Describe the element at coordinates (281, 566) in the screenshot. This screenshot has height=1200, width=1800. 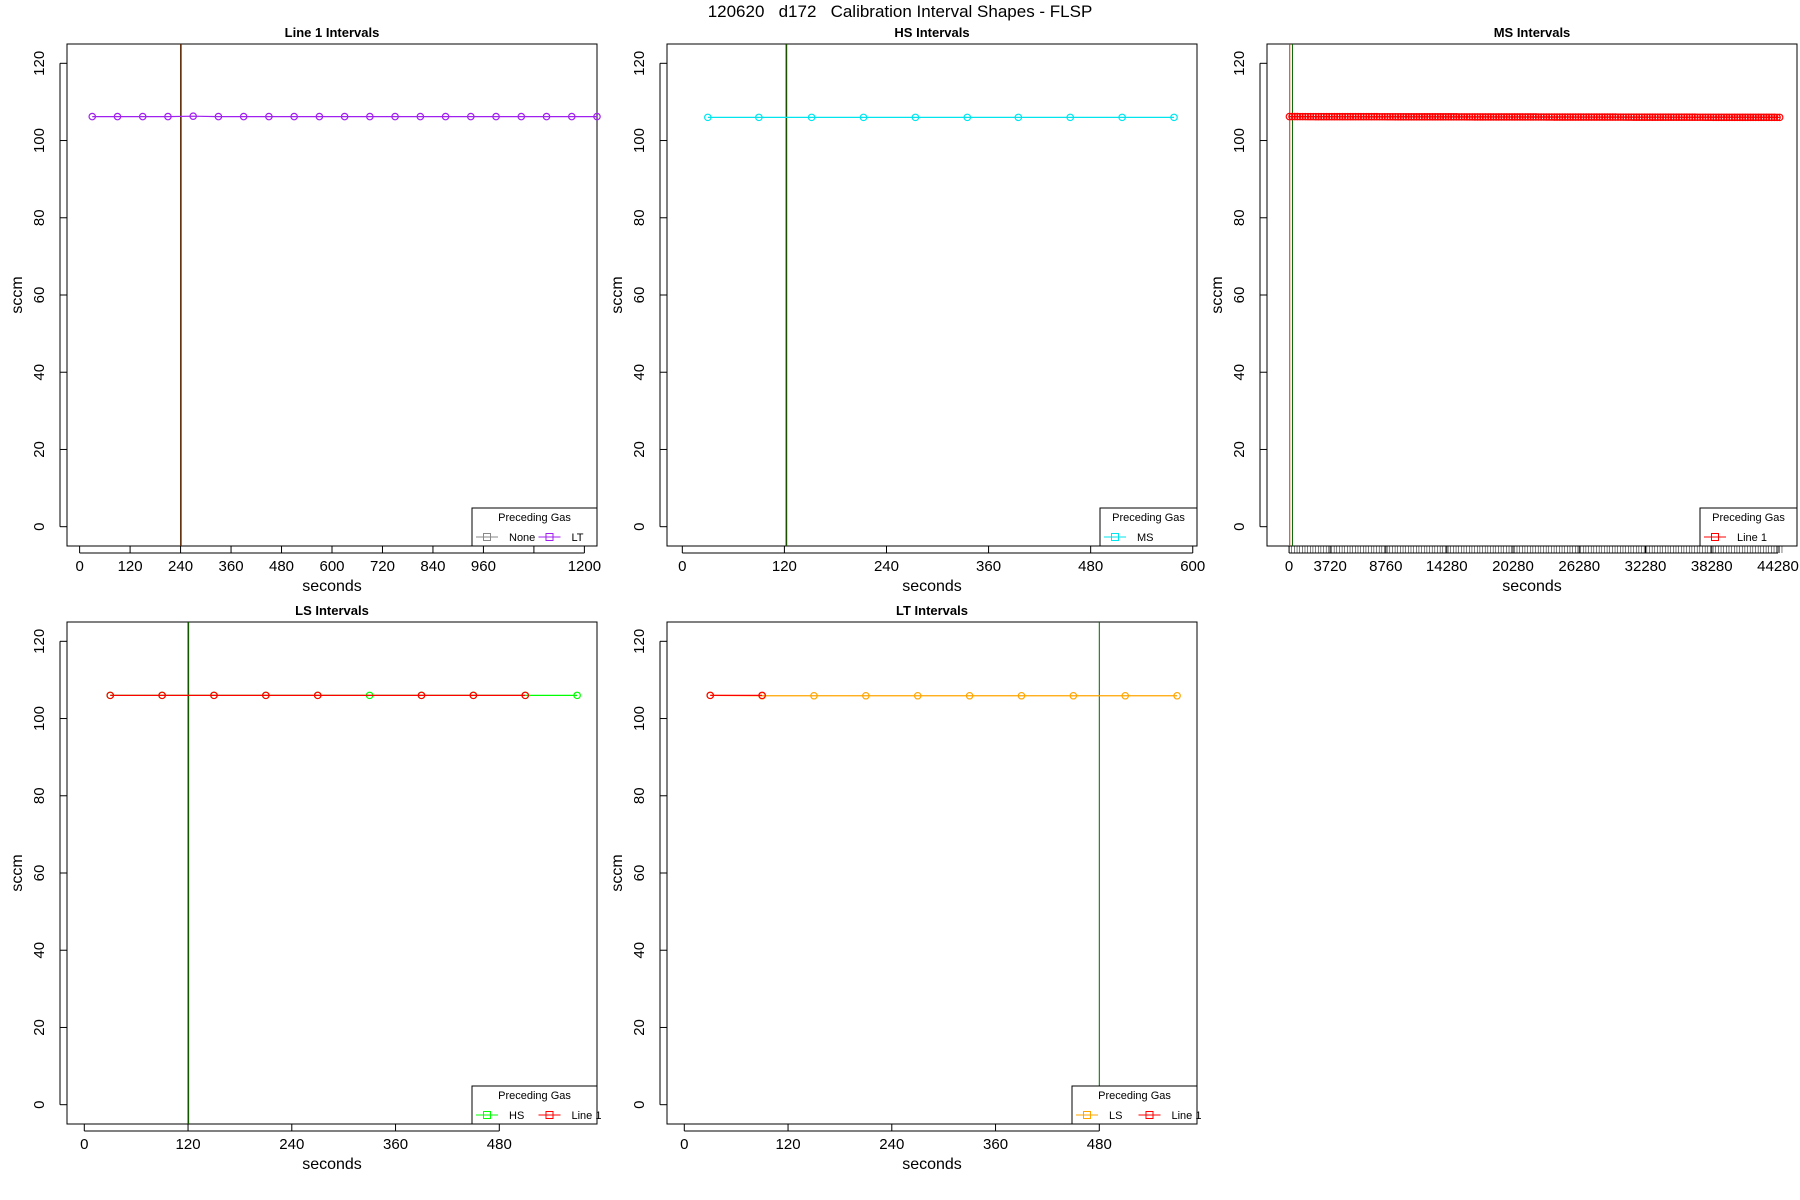
I see `x-tick-label: 480` at that location.